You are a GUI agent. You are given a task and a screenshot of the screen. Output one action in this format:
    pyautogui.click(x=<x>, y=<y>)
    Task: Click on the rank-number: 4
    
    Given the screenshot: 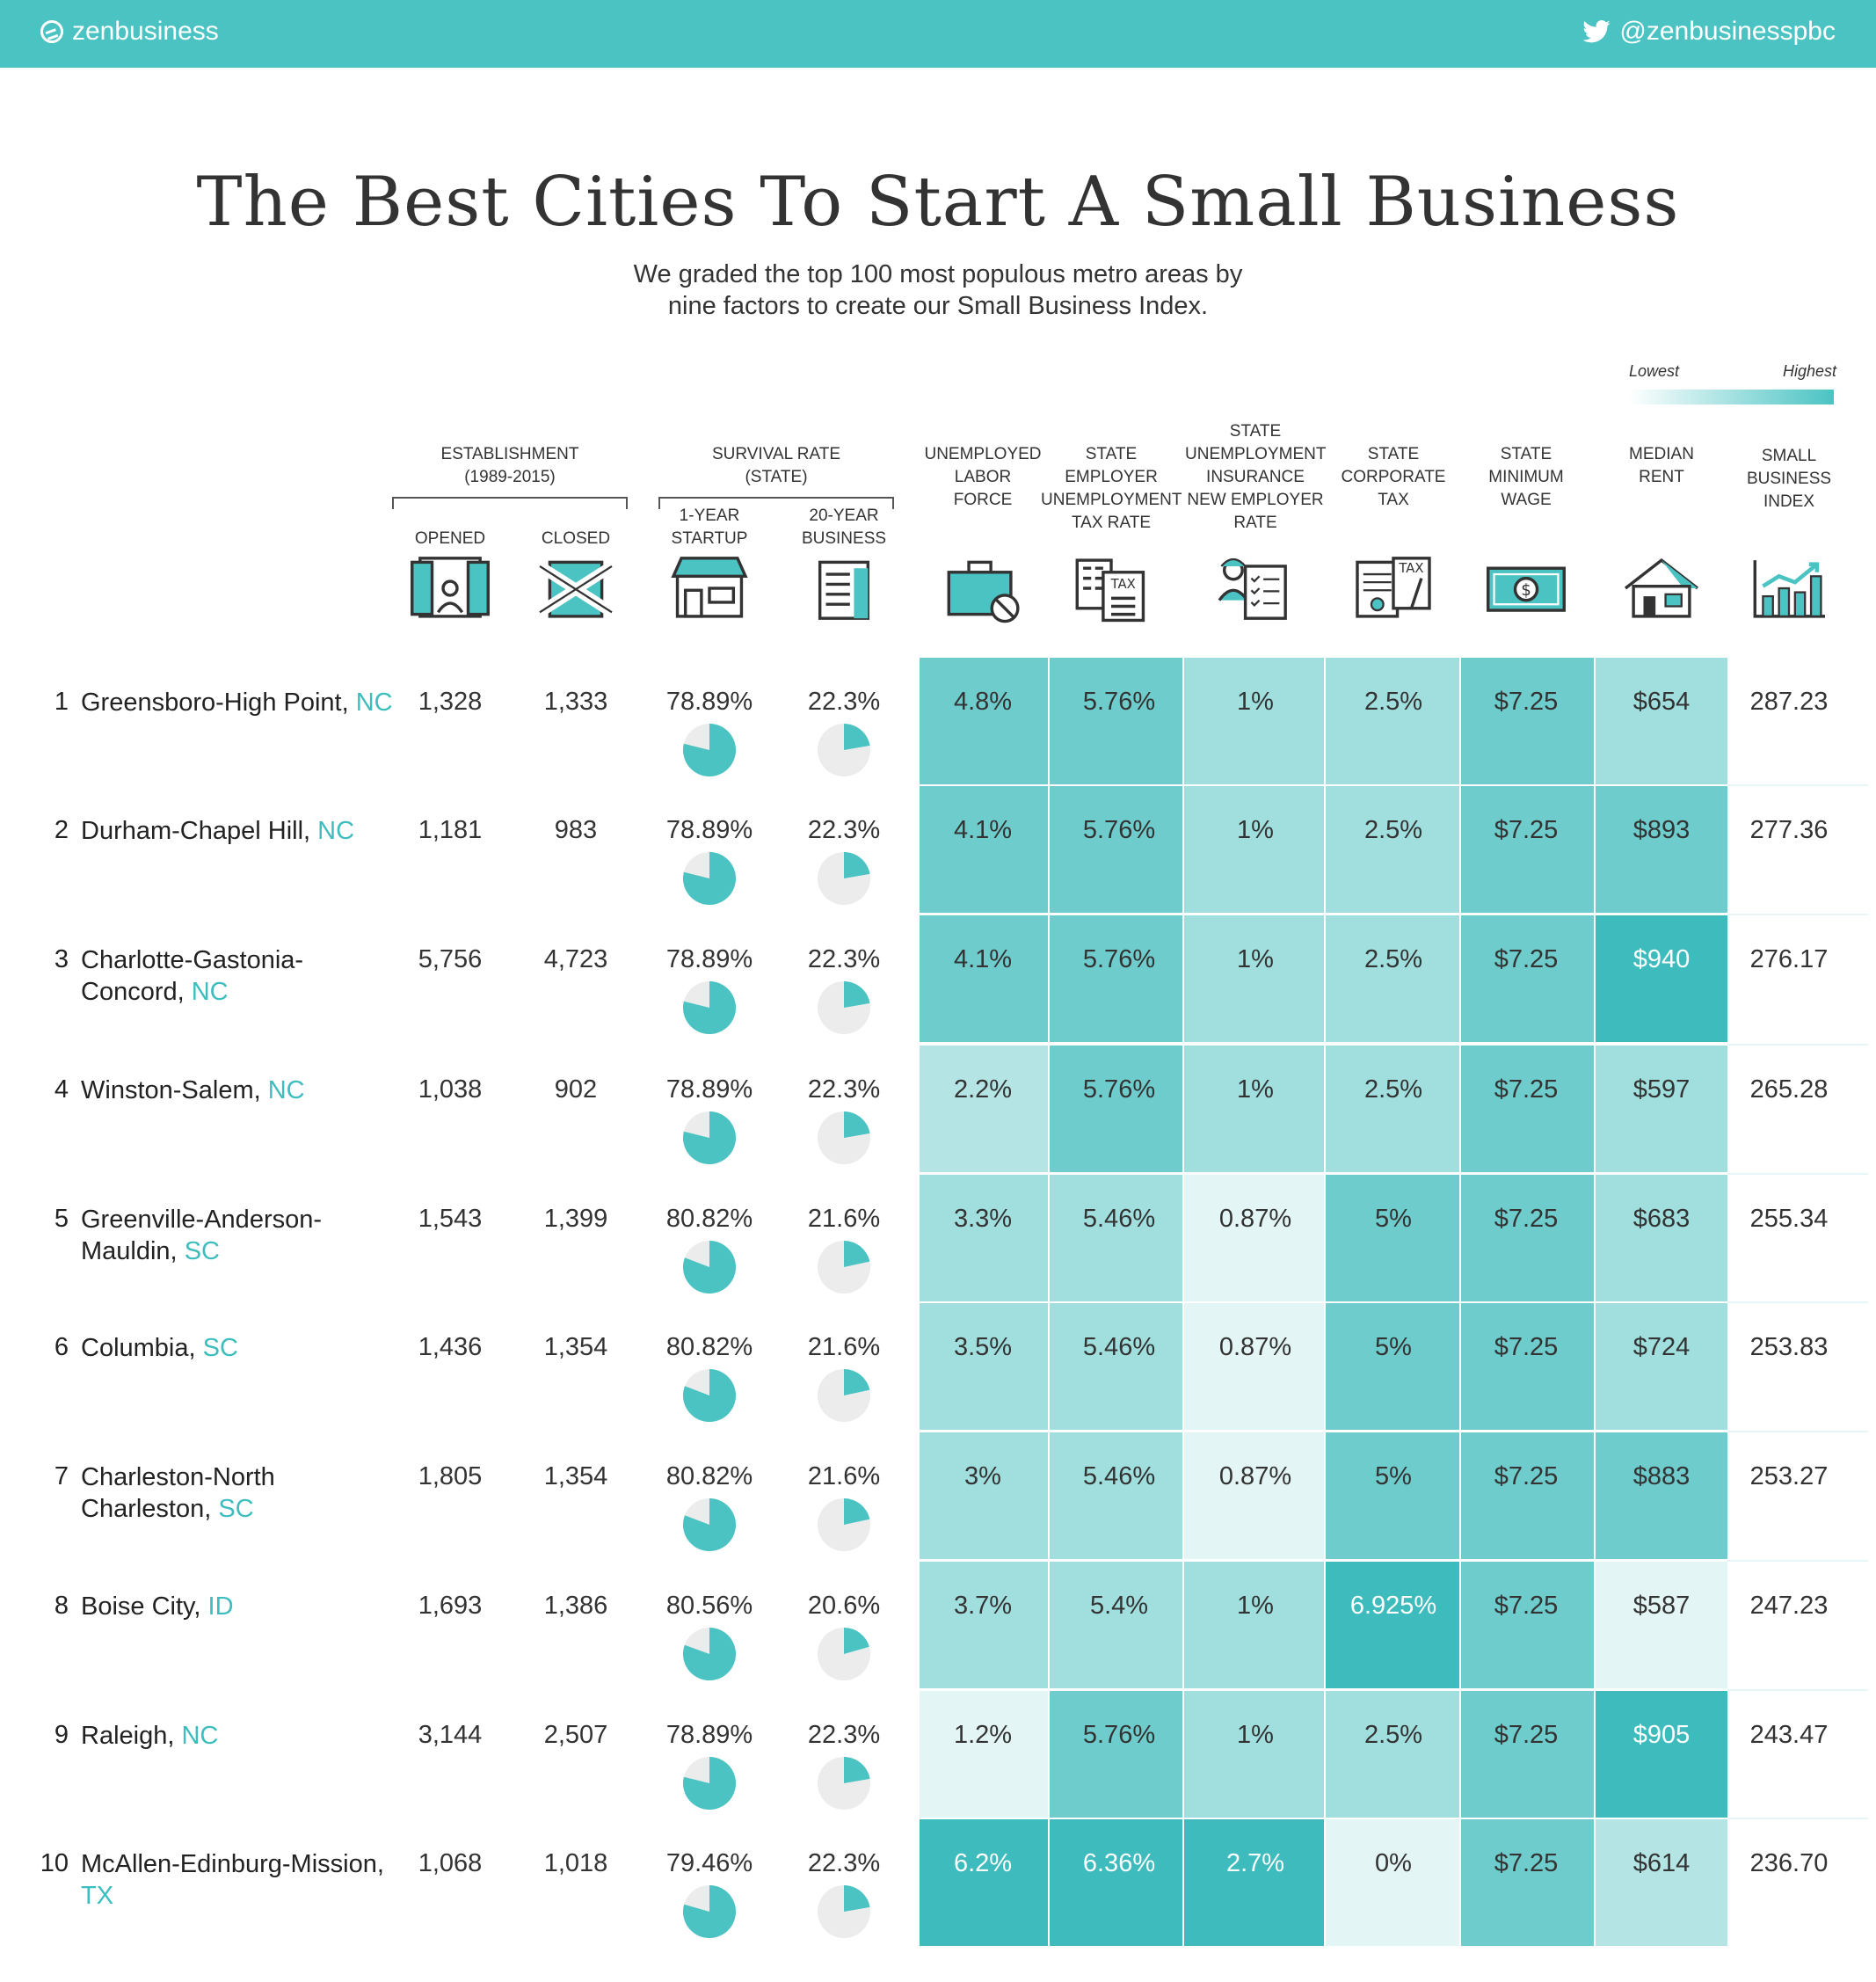 What is the action you would take?
    pyautogui.click(x=61, y=1089)
    